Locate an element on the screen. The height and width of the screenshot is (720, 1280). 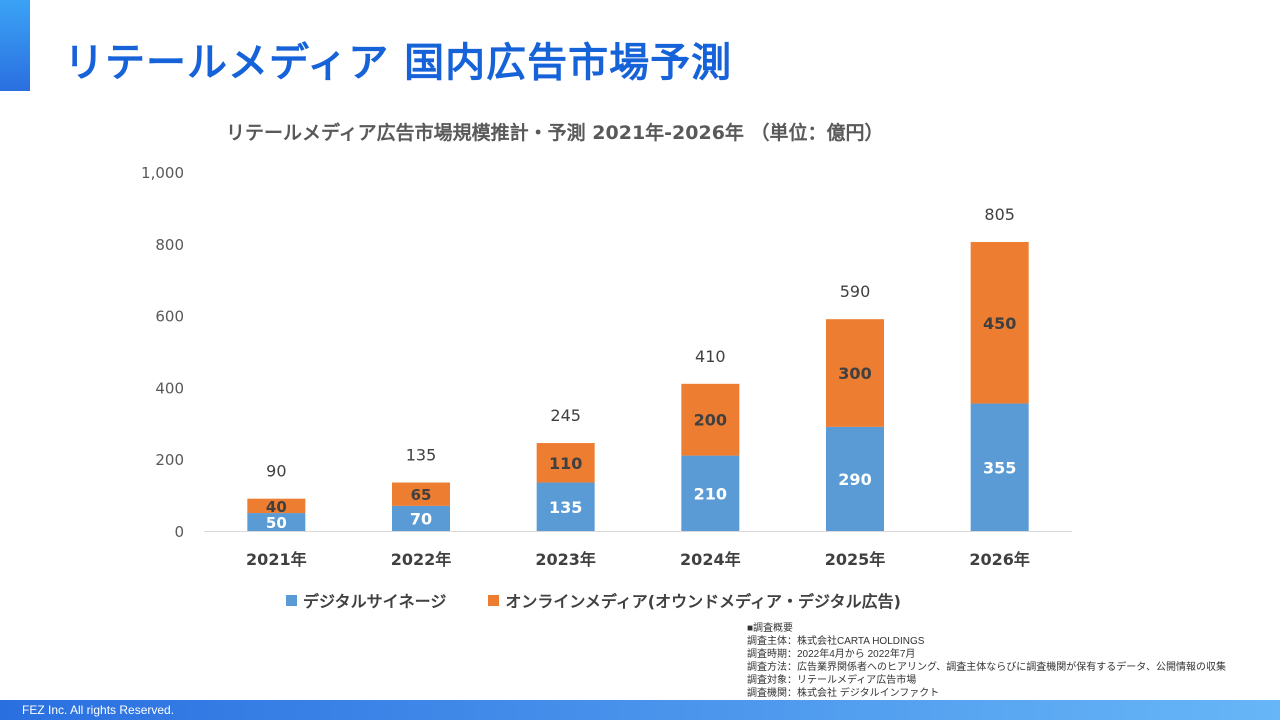
legend-item-online-media: オンラインメディア(オウンドメディア・デジタル広告) is located at coordinates (694, 600).